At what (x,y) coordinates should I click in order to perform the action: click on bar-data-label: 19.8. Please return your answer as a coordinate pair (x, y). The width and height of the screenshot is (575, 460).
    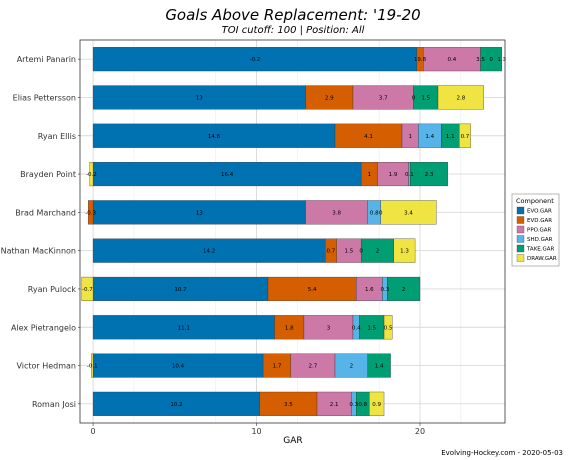
    Looking at the image, I should click on (420, 60).